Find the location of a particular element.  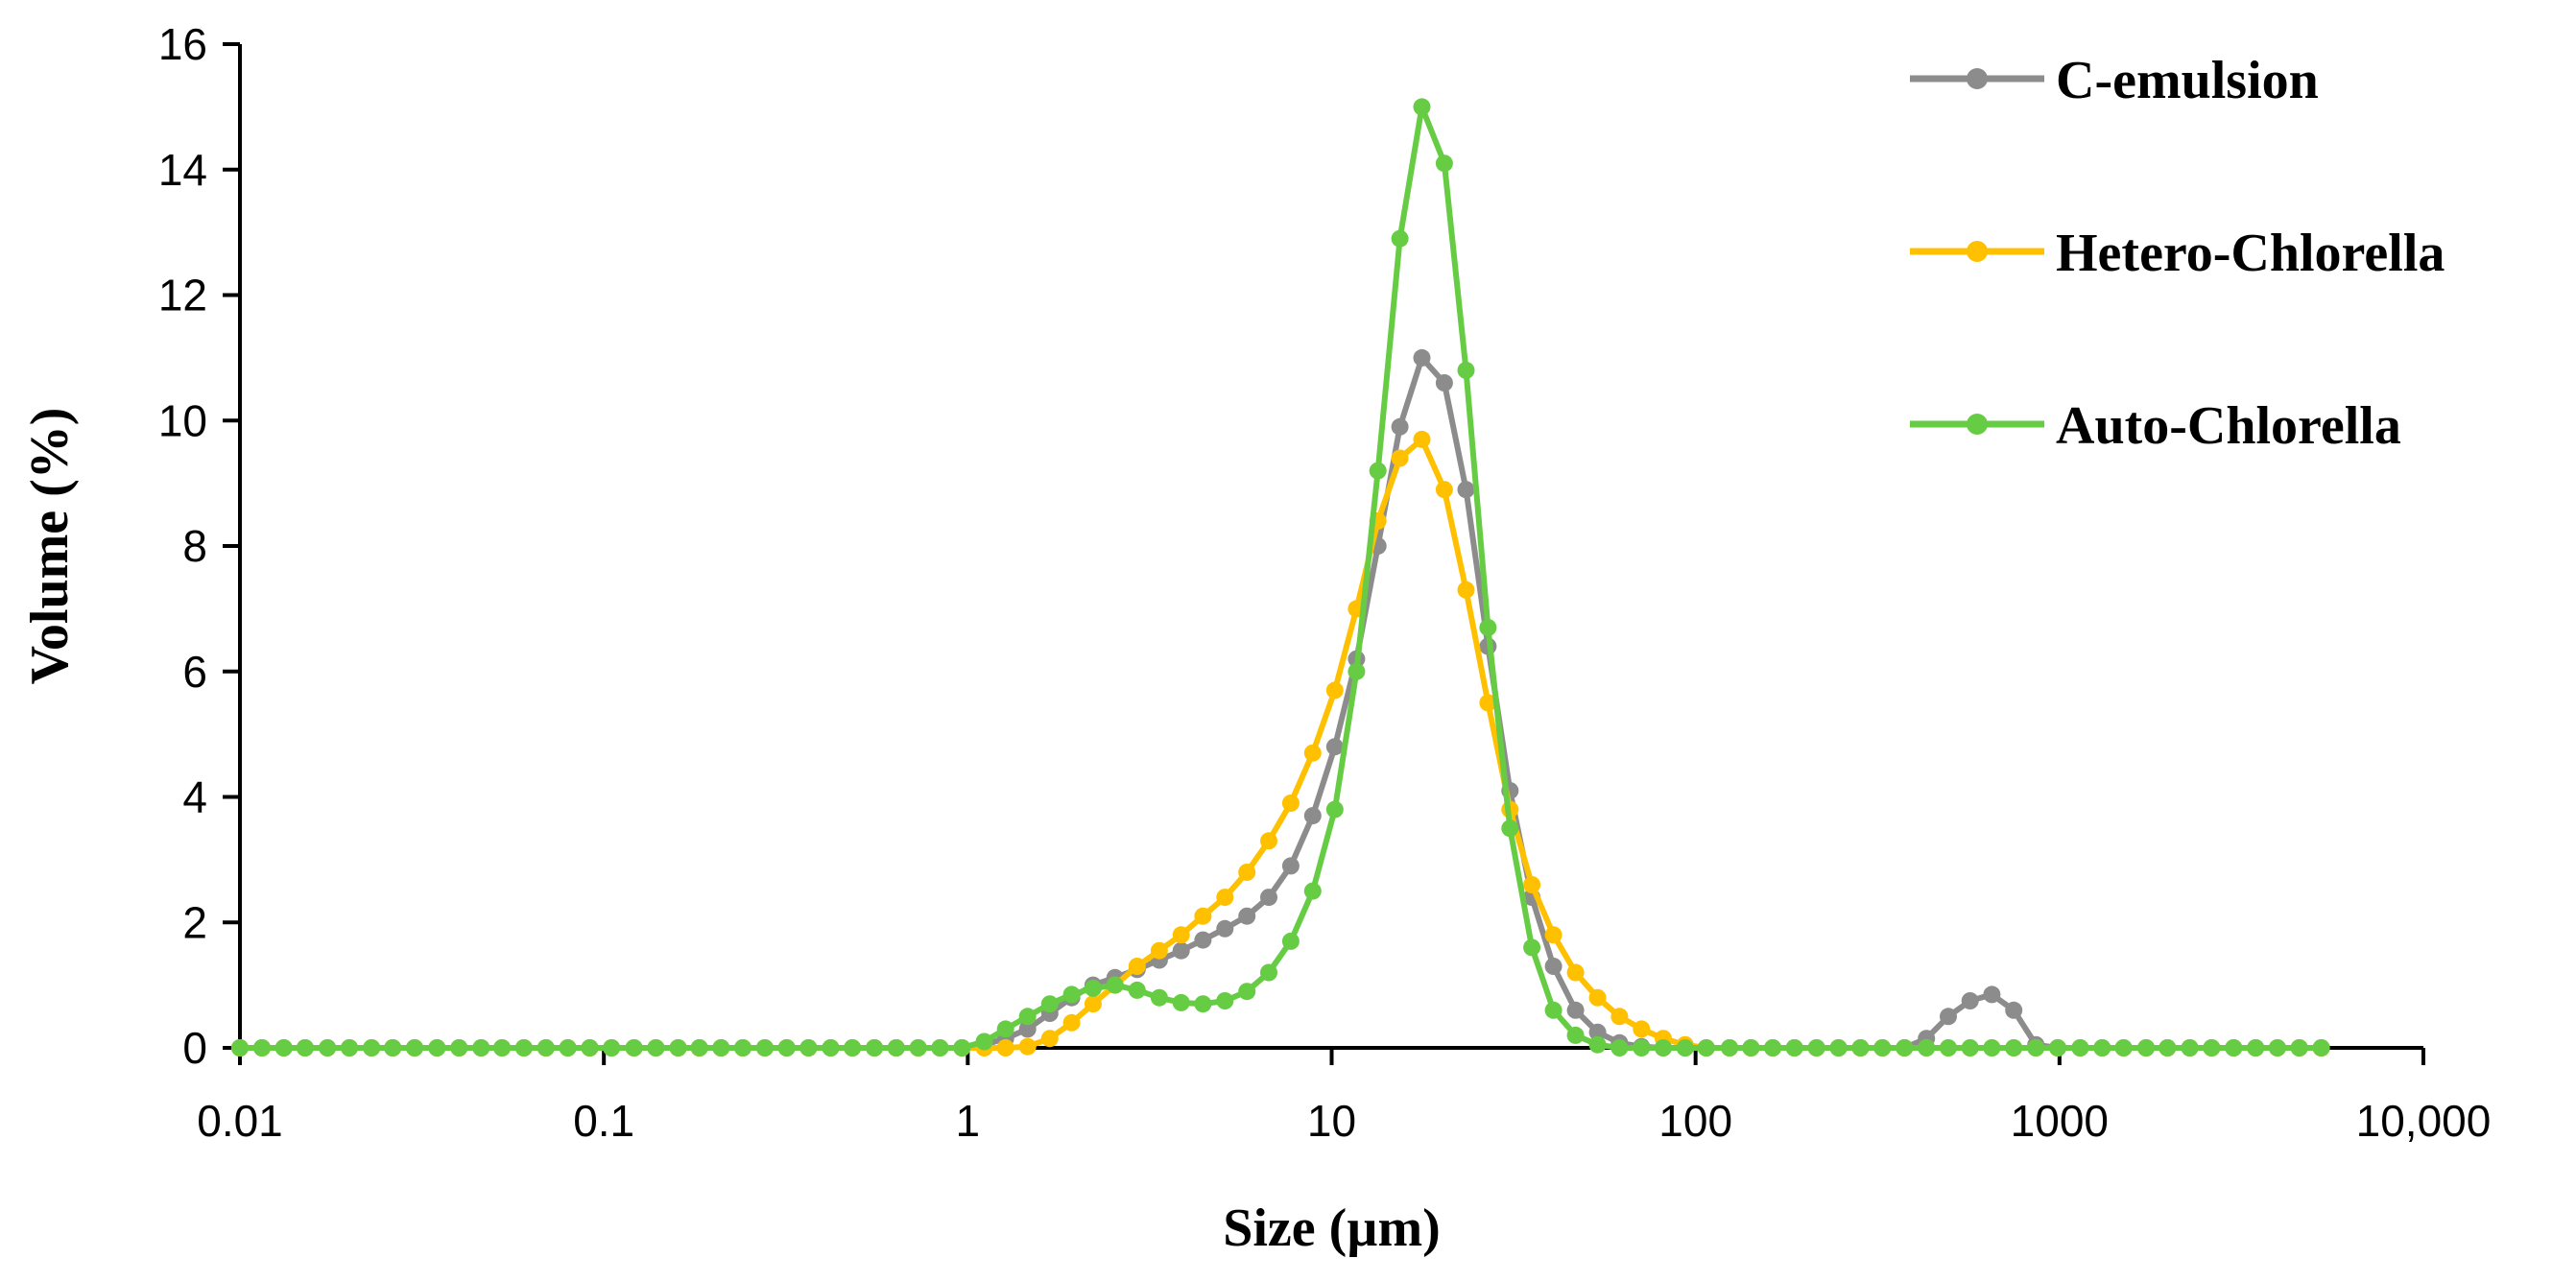

legend-swatch-marker is located at coordinates (1977, 251).